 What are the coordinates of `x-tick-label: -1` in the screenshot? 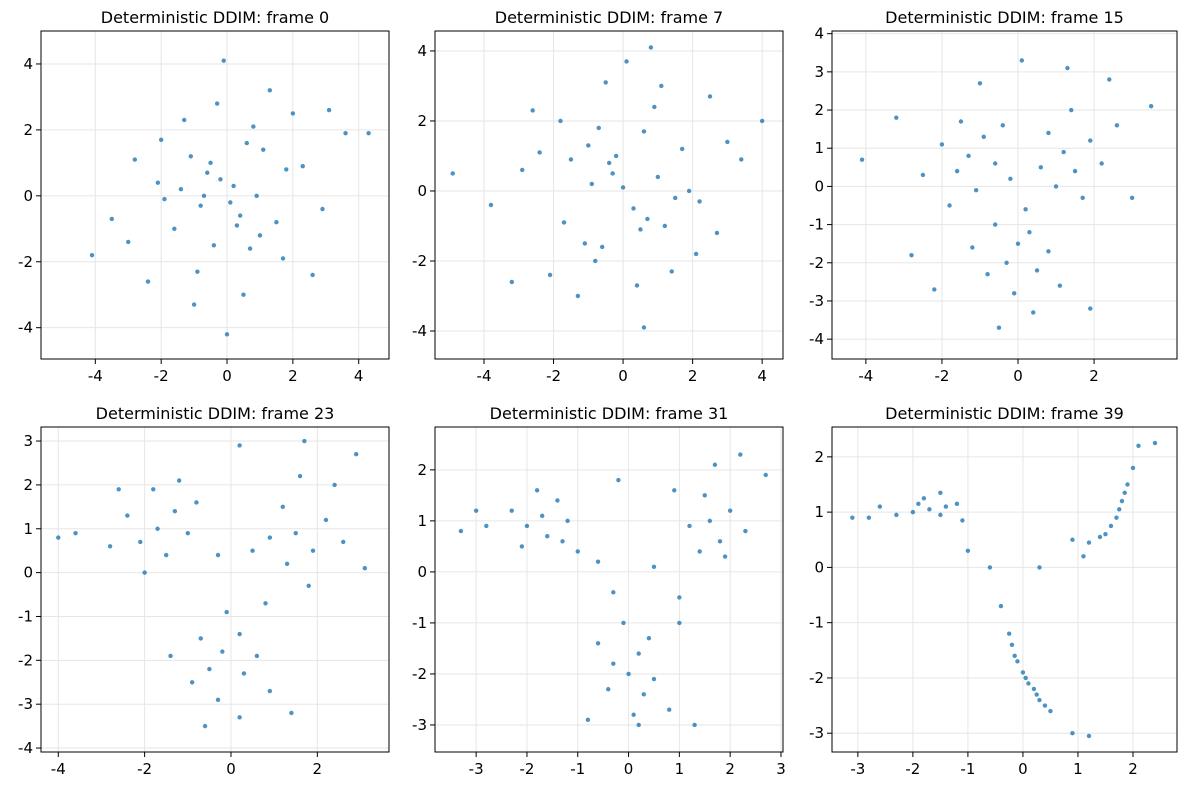 It's located at (967, 769).